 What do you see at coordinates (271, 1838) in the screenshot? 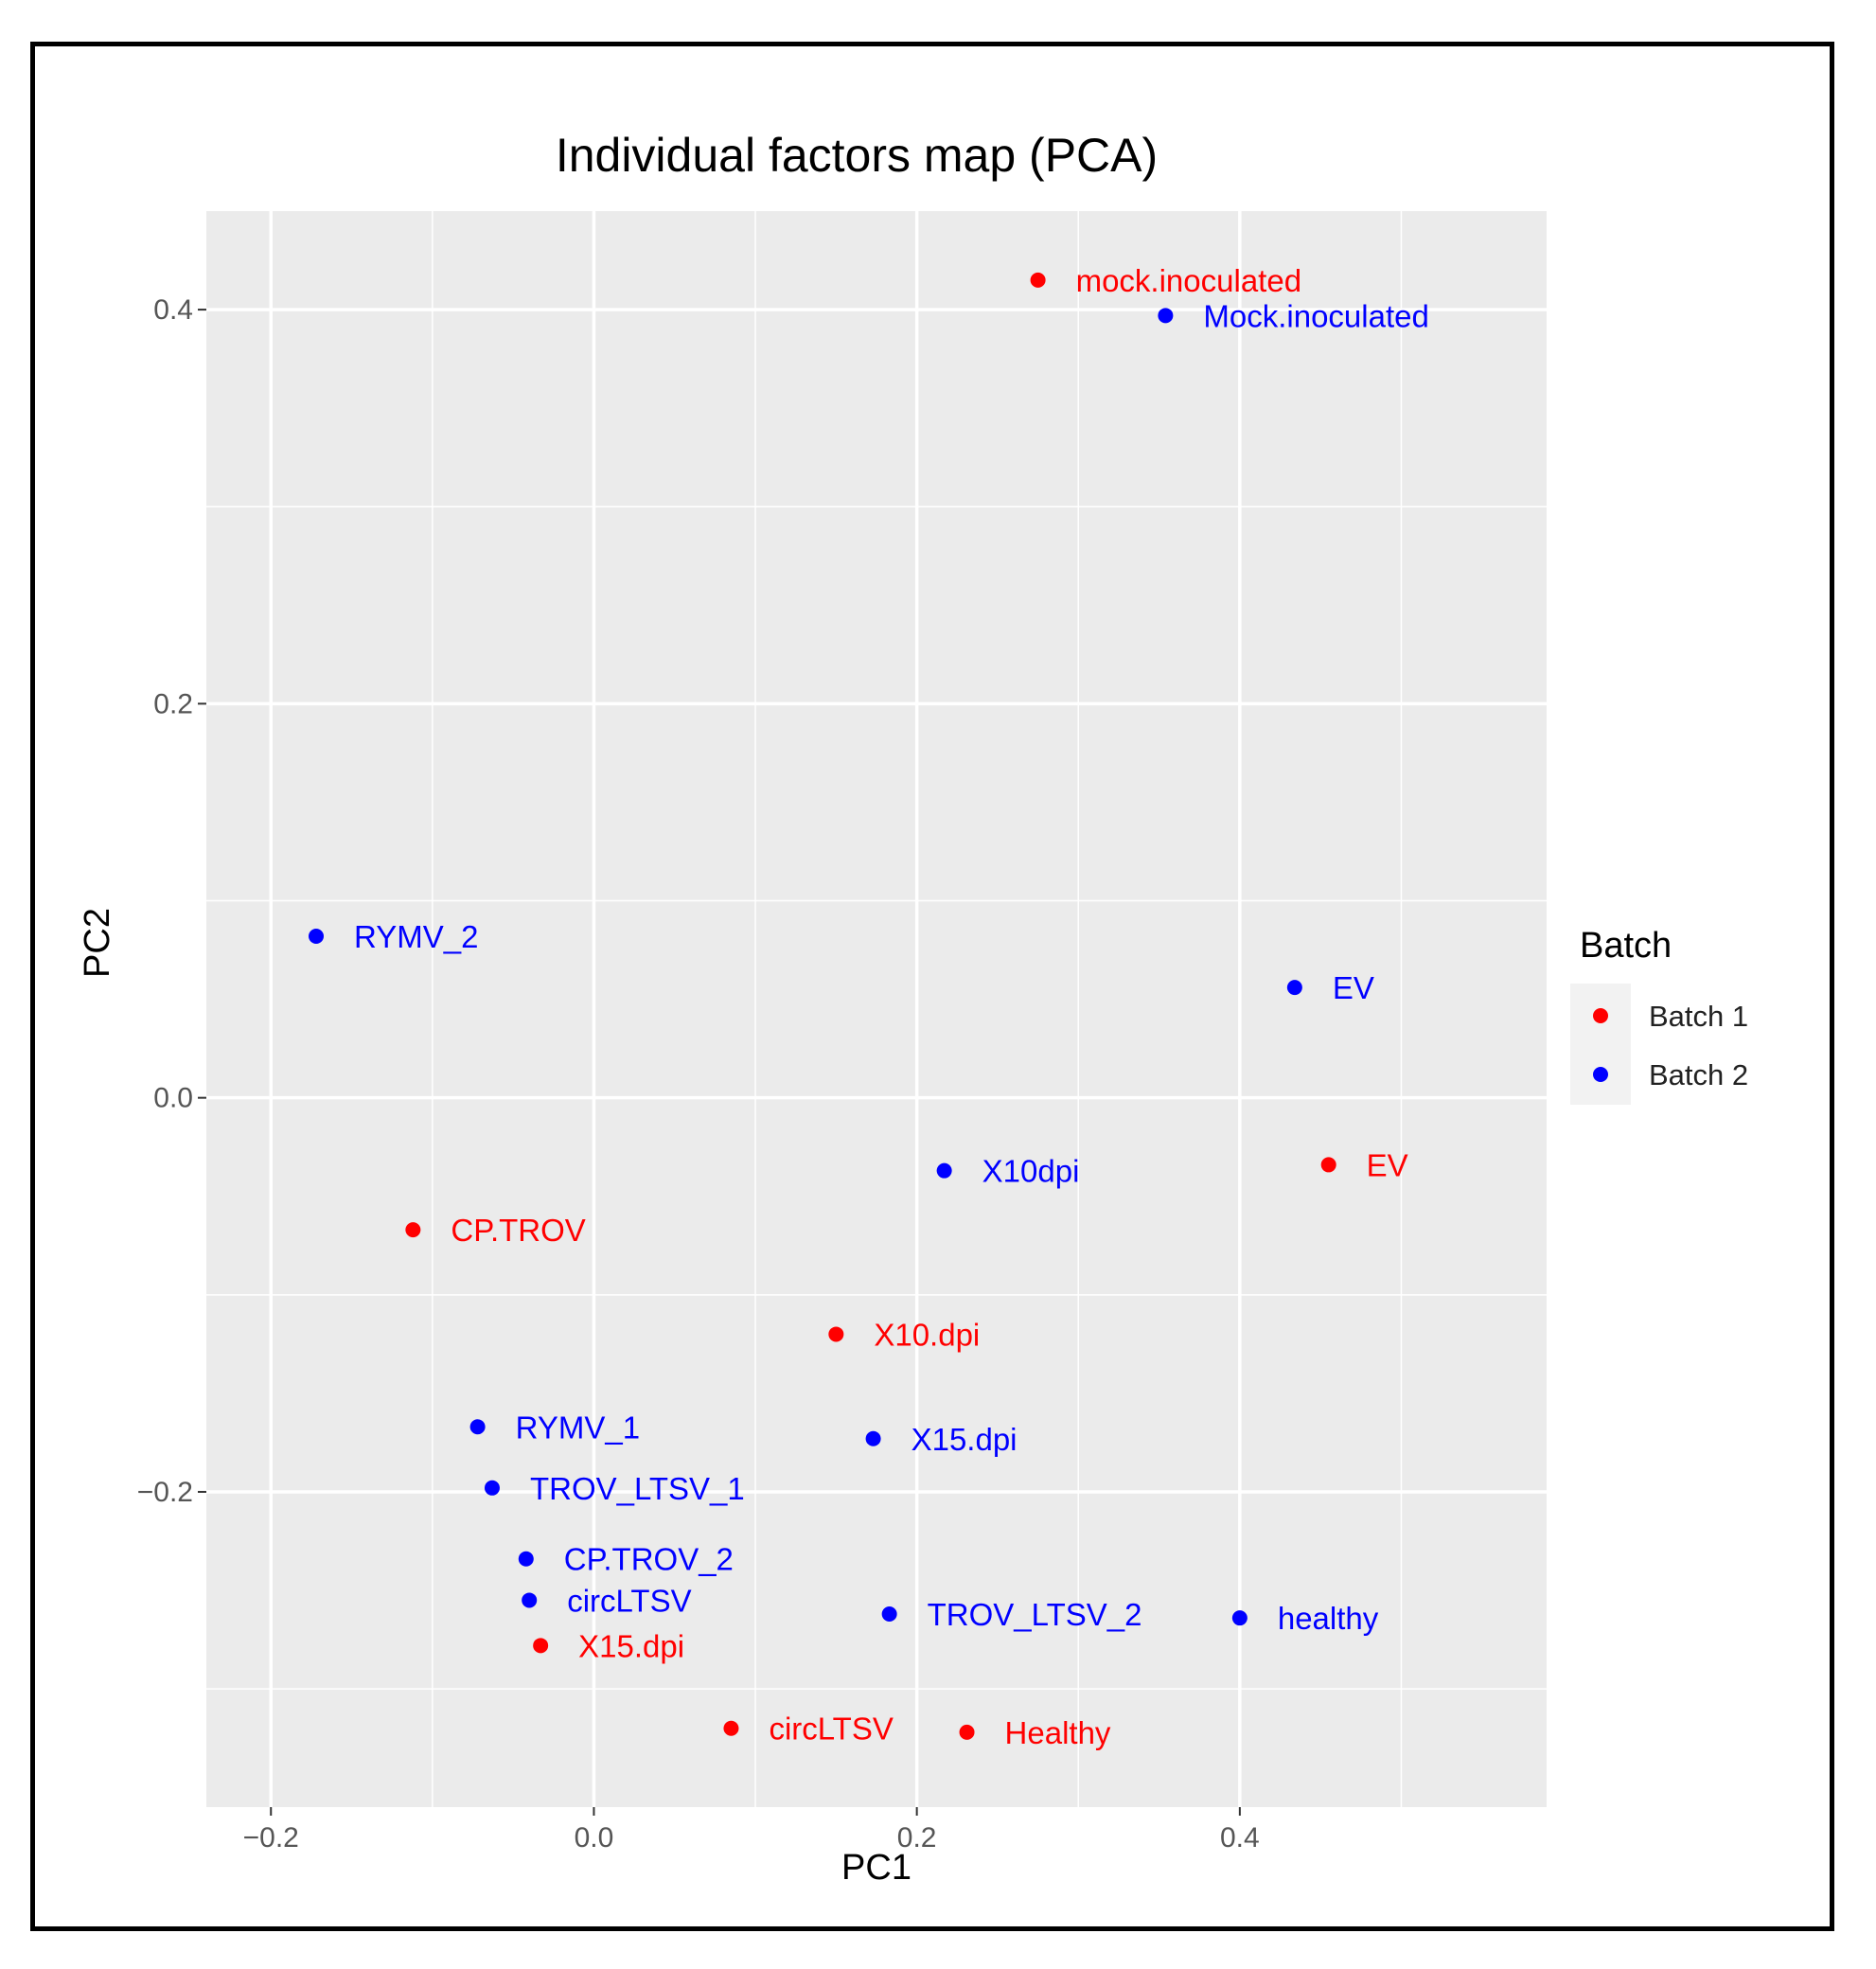
I see `x-tick-label: −0.2` at bounding box center [271, 1838].